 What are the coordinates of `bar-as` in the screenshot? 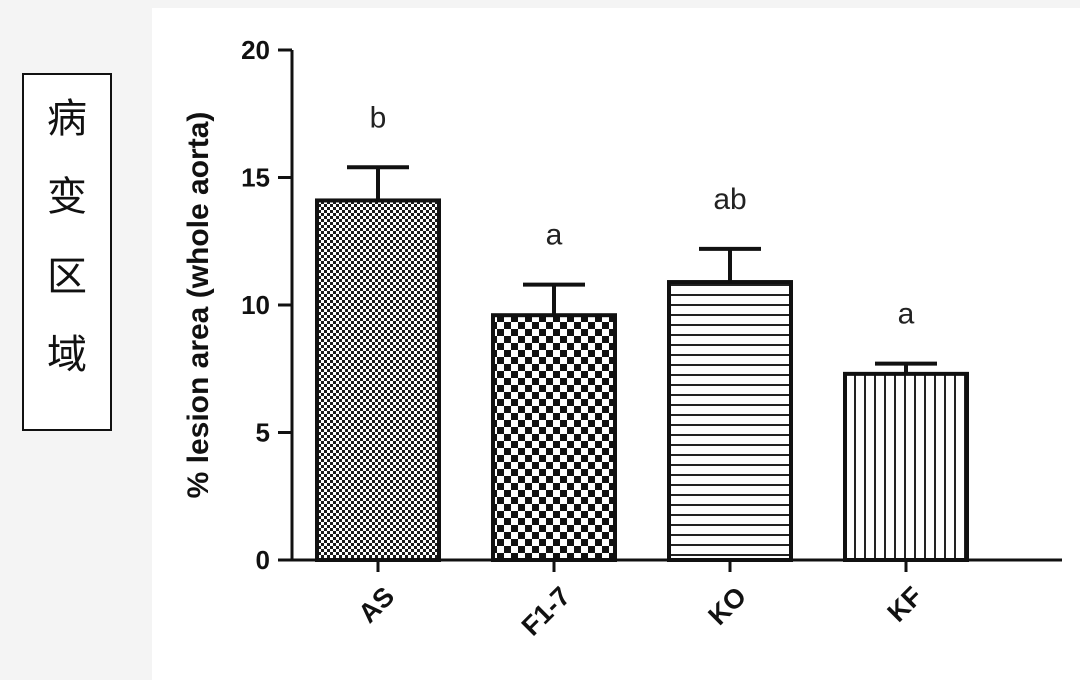 It's located at (378, 380).